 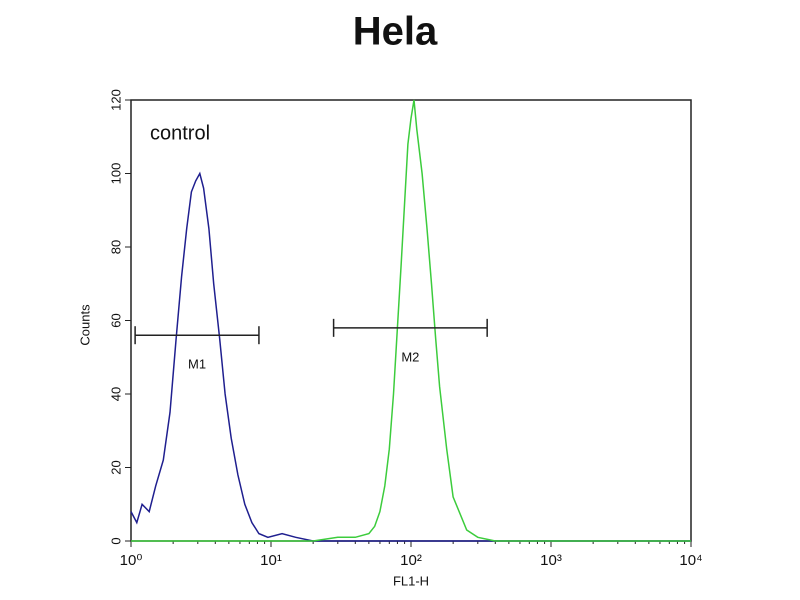 What do you see at coordinates (690, 560) in the screenshot?
I see `x-tick-label: 10⁴` at bounding box center [690, 560].